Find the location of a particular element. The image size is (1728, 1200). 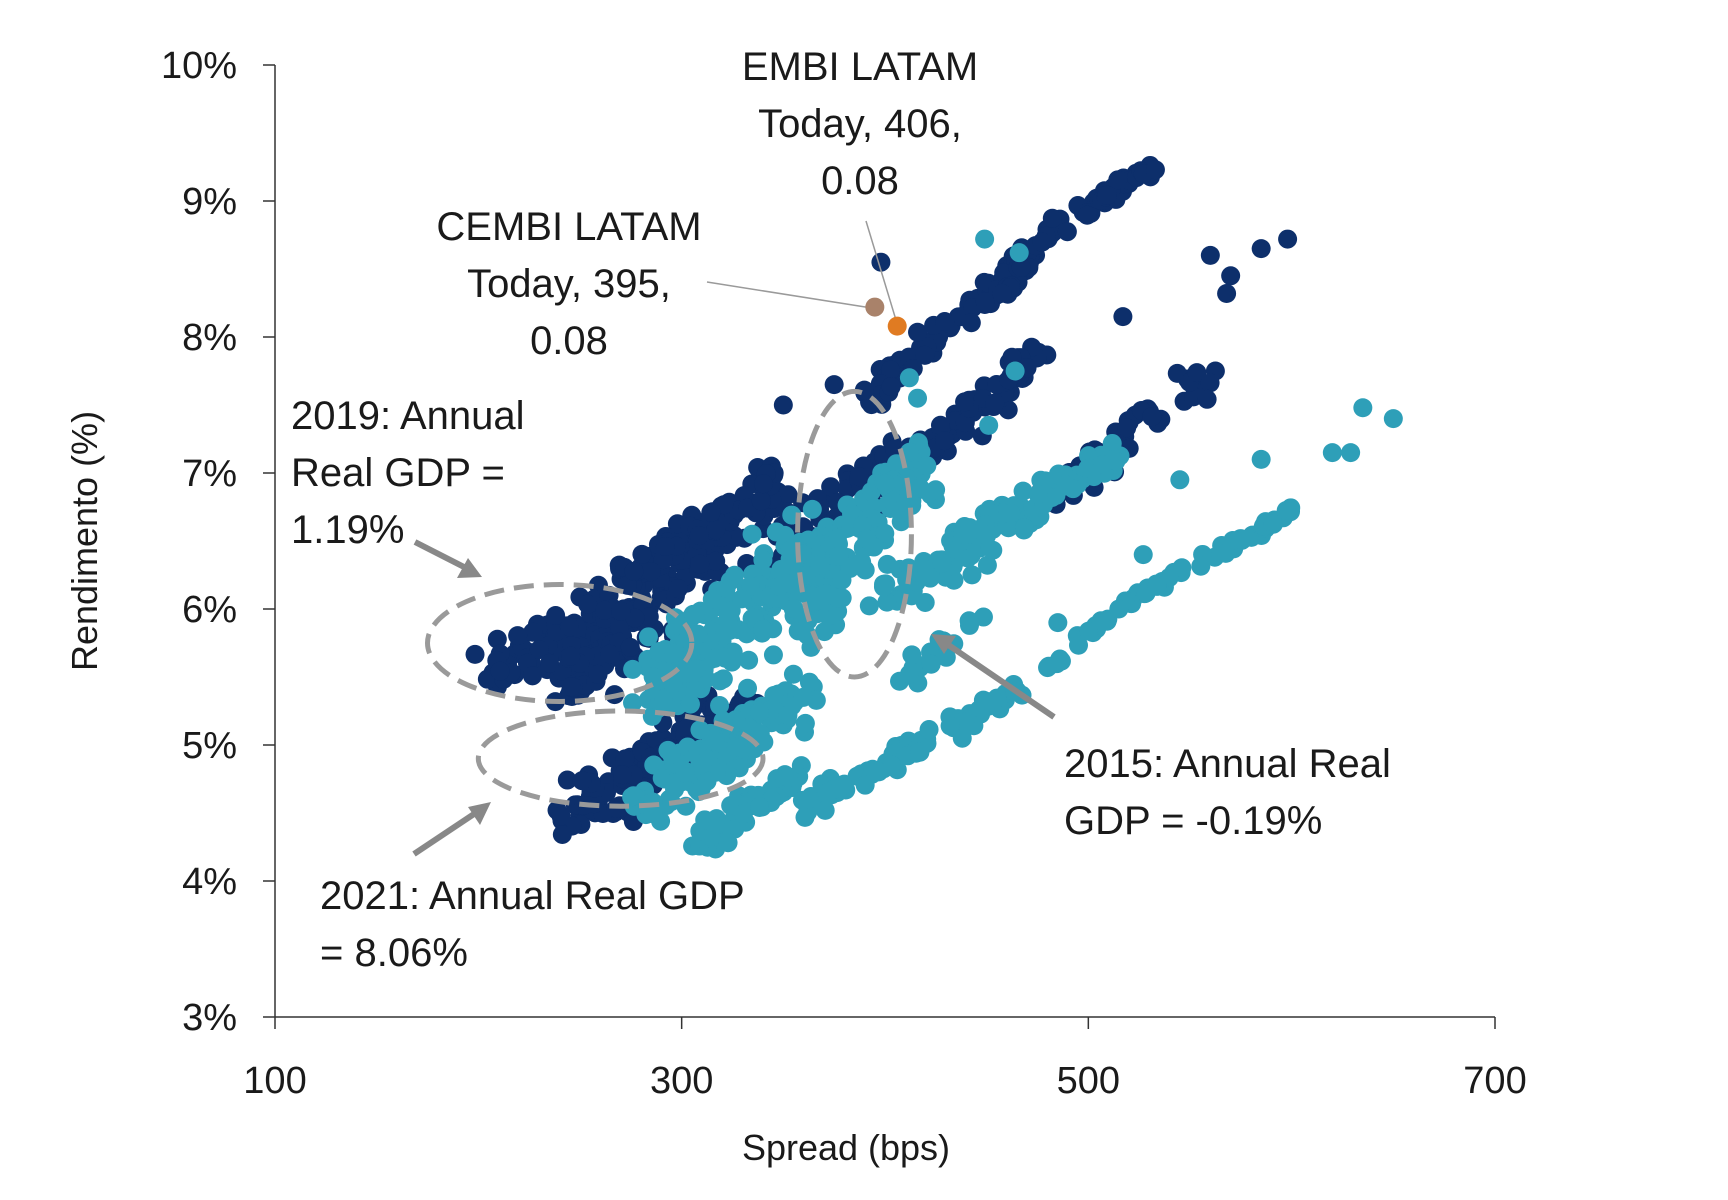

y-axis-ticks: 3% 4% 5% 6% 7% 8% 9% 10% is located at coordinates (218, 542).